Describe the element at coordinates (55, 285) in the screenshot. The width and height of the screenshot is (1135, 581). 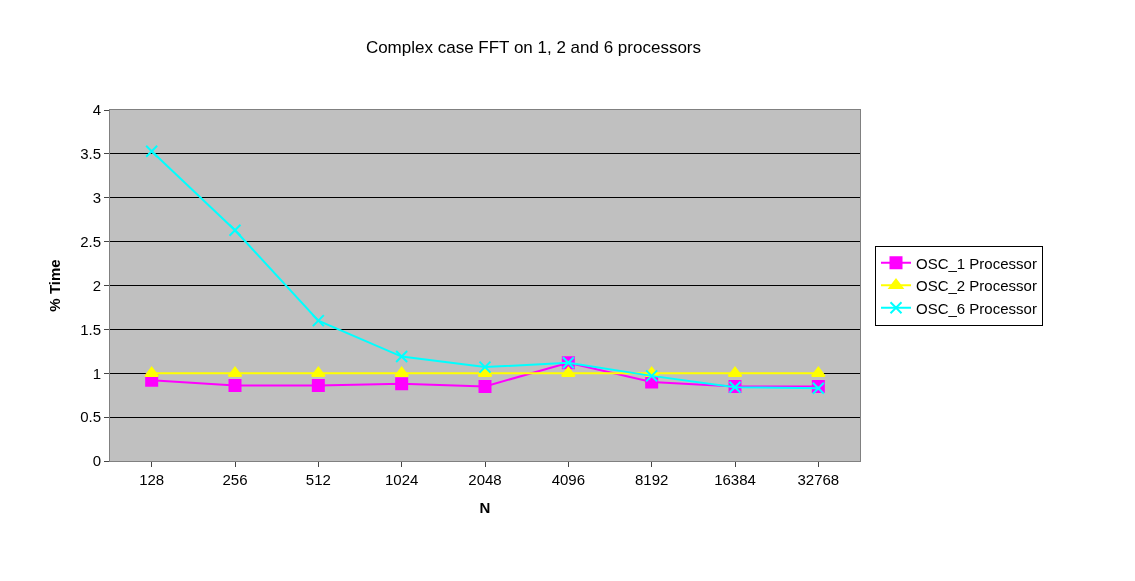
I see `y-axis-title: % Time` at that location.